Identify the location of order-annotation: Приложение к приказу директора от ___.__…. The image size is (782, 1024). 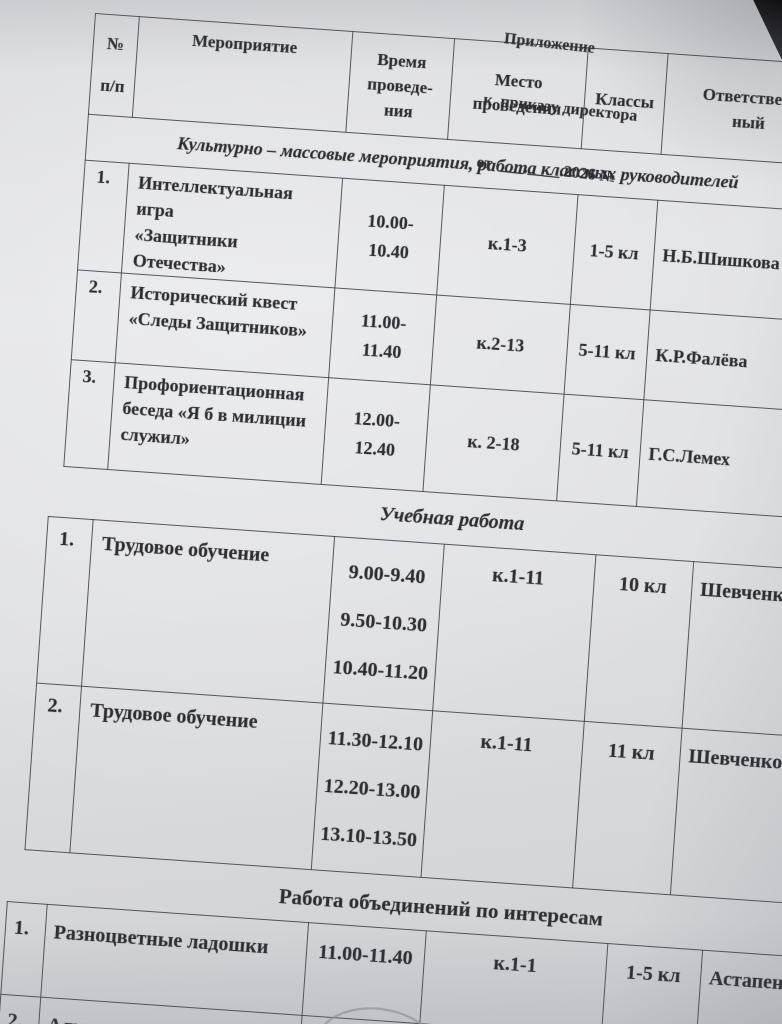
(626, 123).